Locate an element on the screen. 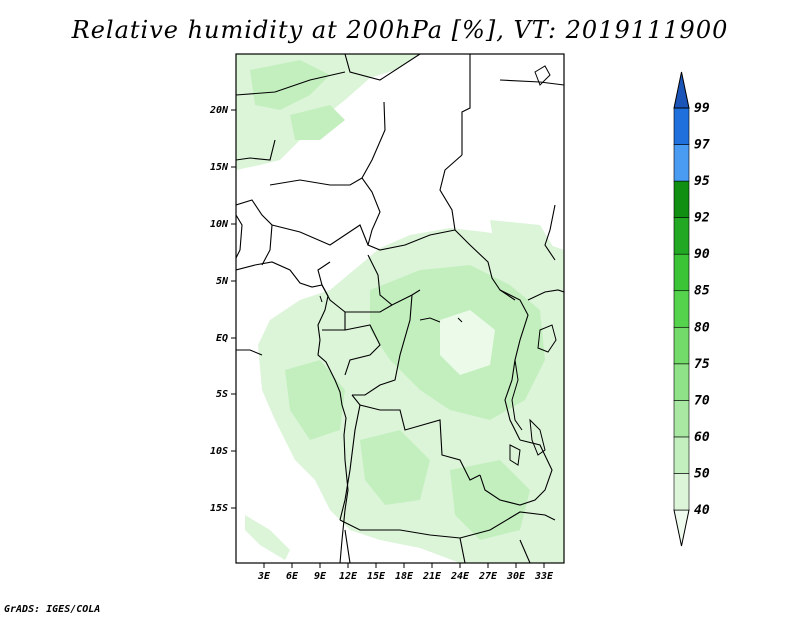  colorbar-segments is located at coordinates (681, 309).